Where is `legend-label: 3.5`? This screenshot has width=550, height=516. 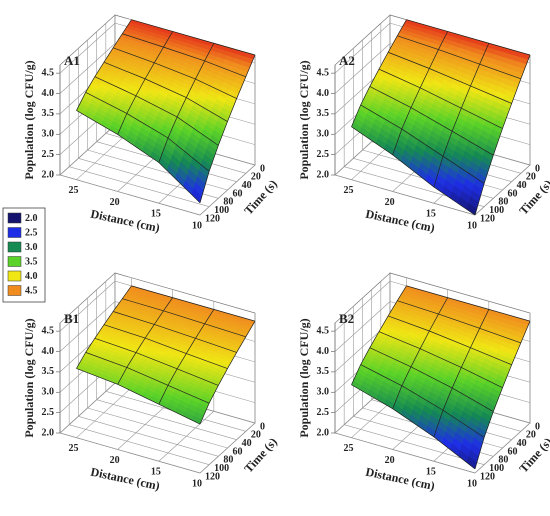
legend-label: 3.5 is located at coordinates (31, 261).